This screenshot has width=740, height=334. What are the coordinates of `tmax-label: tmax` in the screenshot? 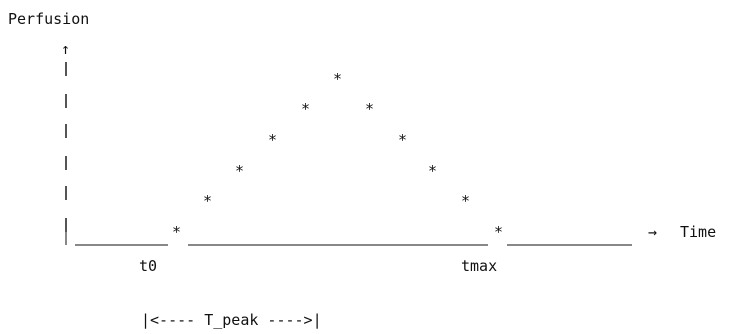 It's located at (479, 266).